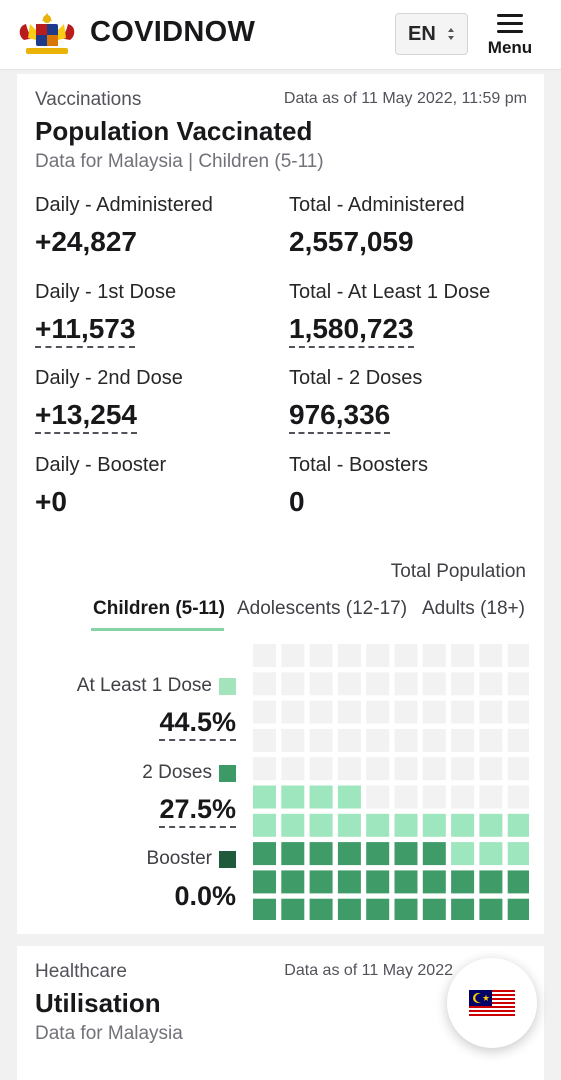 The height and width of the screenshot is (1080, 561). I want to click on stat-value-tooltip: 1,580,723, so click(351, 330).